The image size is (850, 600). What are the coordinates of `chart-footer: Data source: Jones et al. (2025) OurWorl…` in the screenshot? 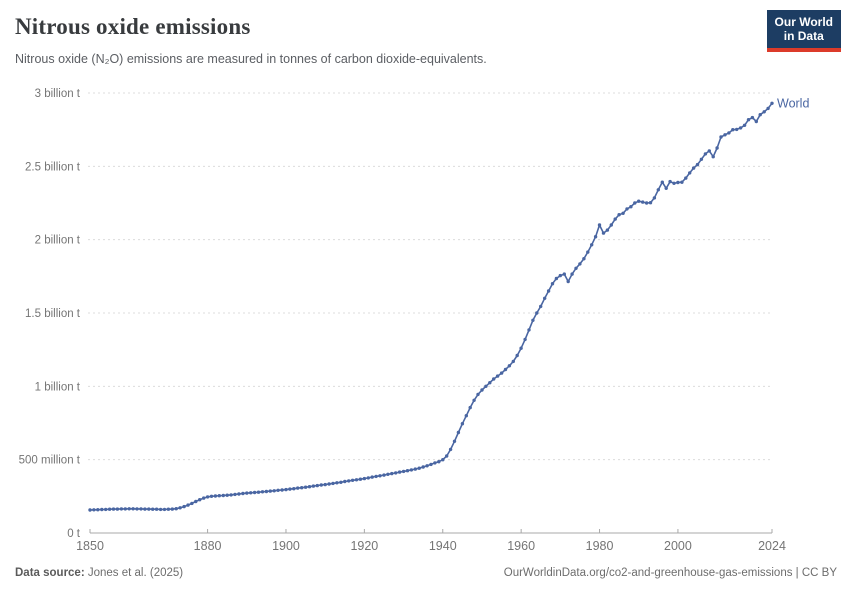 It's located at (426, 573).